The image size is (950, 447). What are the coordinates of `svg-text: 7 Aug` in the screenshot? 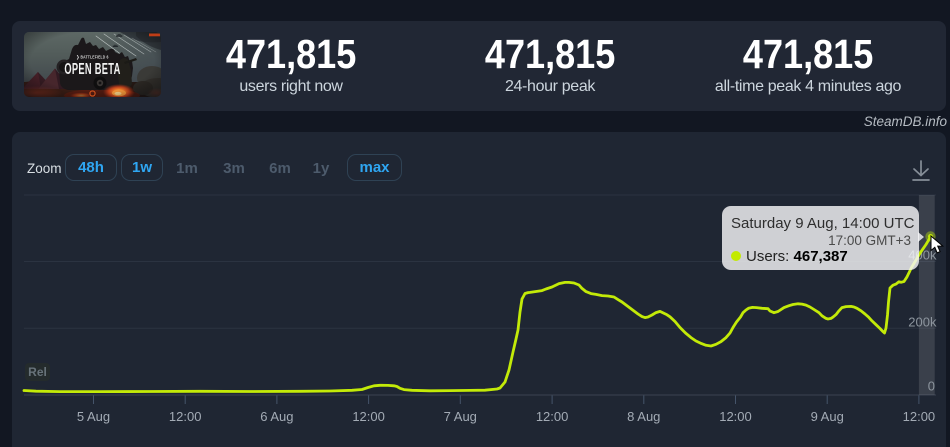 It's located at (460, 416).